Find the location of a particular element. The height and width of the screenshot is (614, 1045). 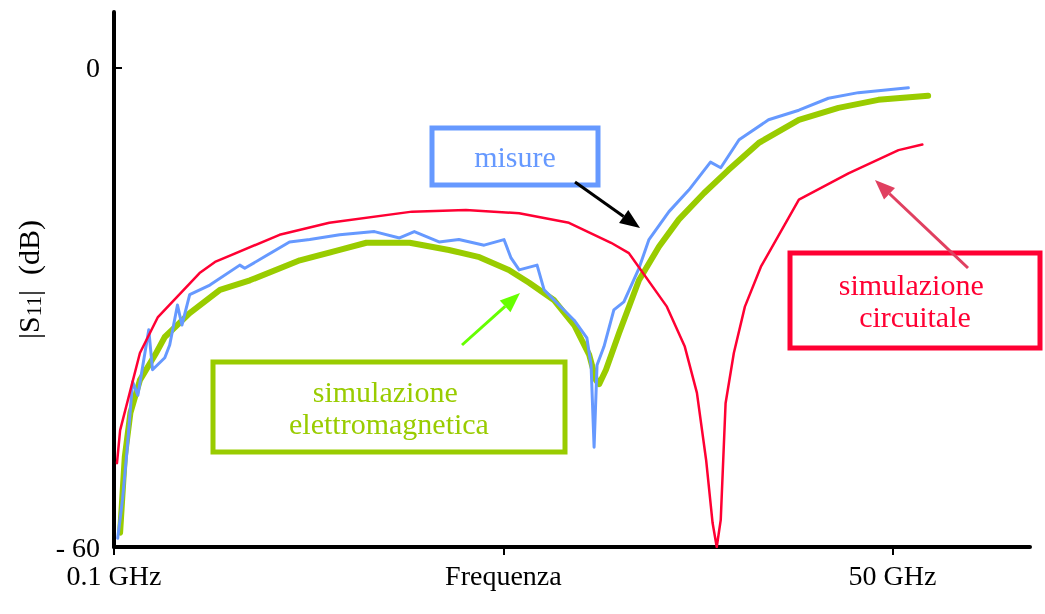

x-tick-label: 50 GHz is located at coordinates (892, 575).